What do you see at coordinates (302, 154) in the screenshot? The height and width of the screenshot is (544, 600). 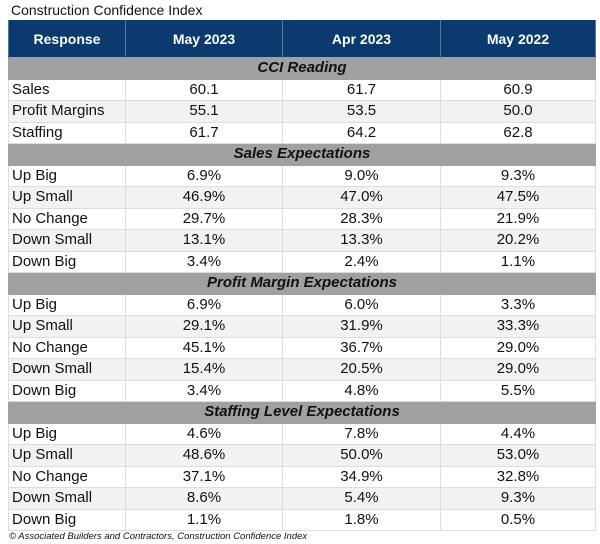 I see `section-row: Sales Expectations` at bounding box center [302, 154].